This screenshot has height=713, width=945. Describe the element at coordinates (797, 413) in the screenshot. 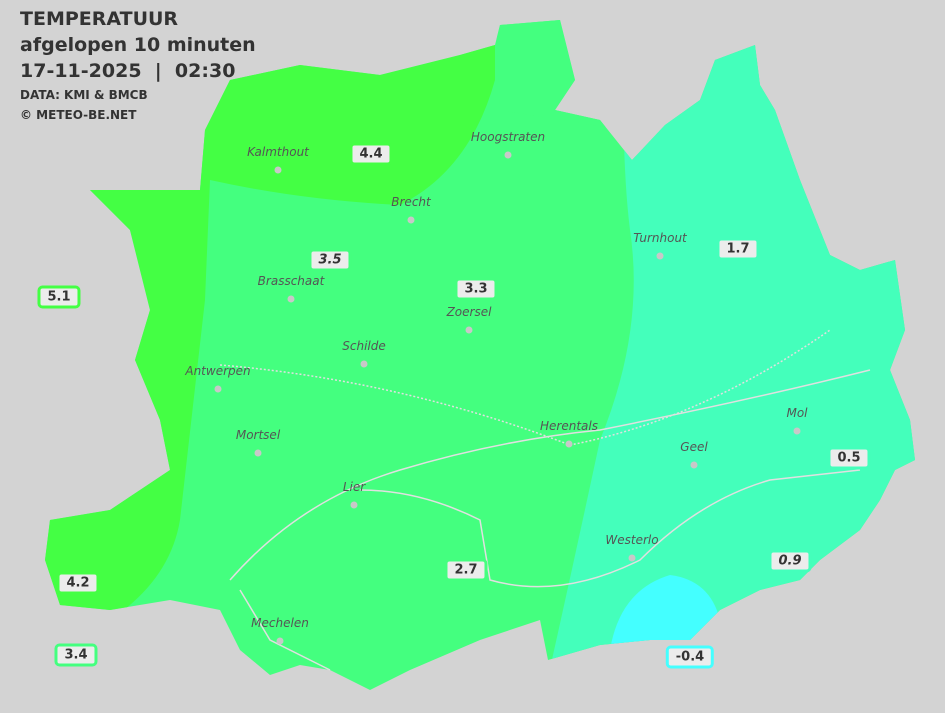

I see `town-label: Mol` at that location.